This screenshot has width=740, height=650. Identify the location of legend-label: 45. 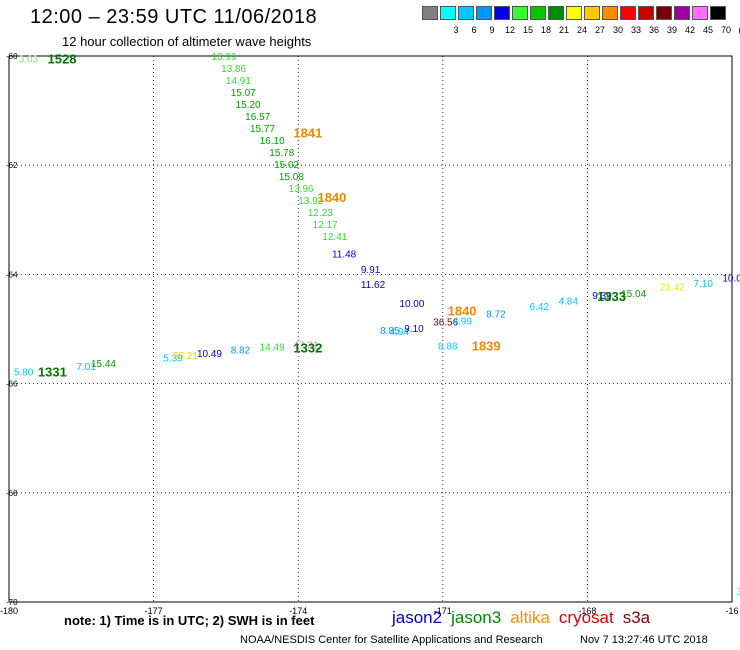
(707, 30).